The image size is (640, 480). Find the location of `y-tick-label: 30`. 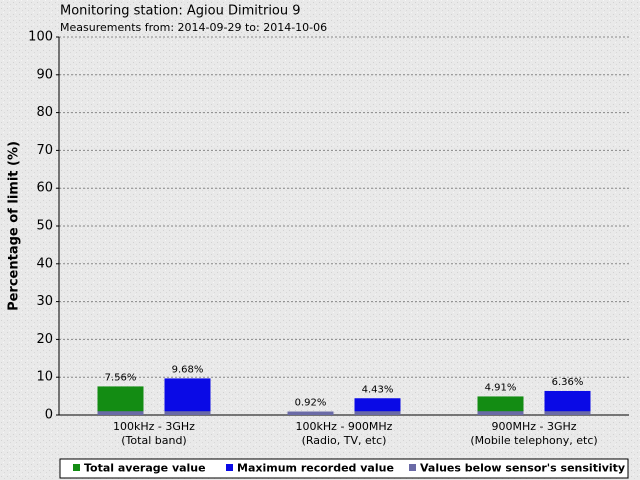

y-tick-label: 30 is located at coordinates (44, 301).